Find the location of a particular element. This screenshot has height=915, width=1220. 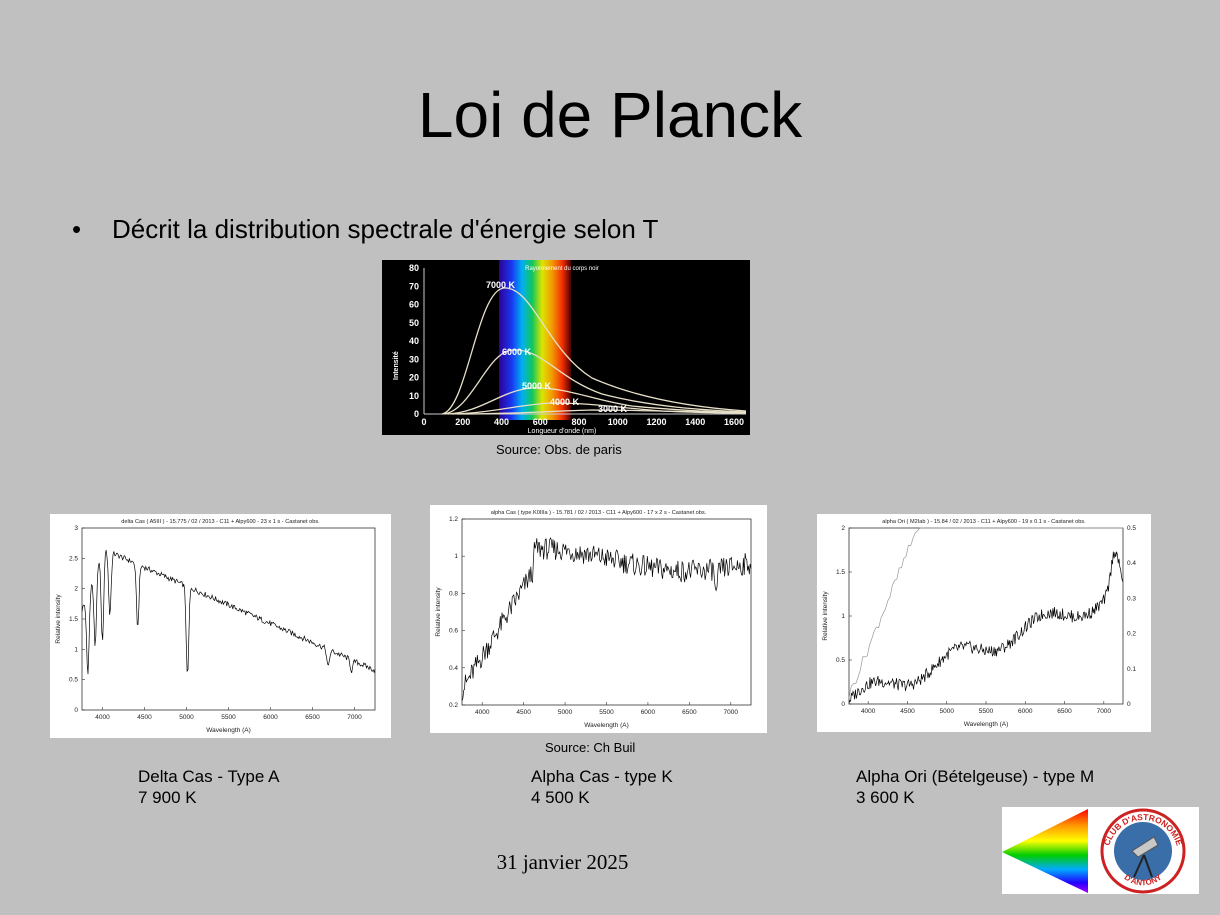

planck-x-tick: 1200 is located at coordinates (656, 422).